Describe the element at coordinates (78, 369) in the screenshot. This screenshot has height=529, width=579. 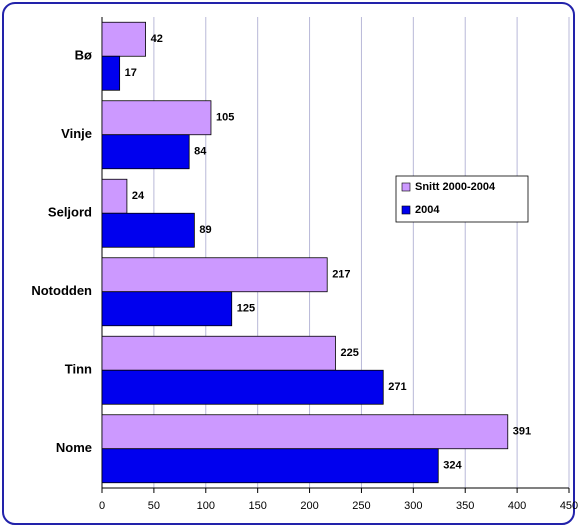
I see `y-tick-label: Tinn` at that location.